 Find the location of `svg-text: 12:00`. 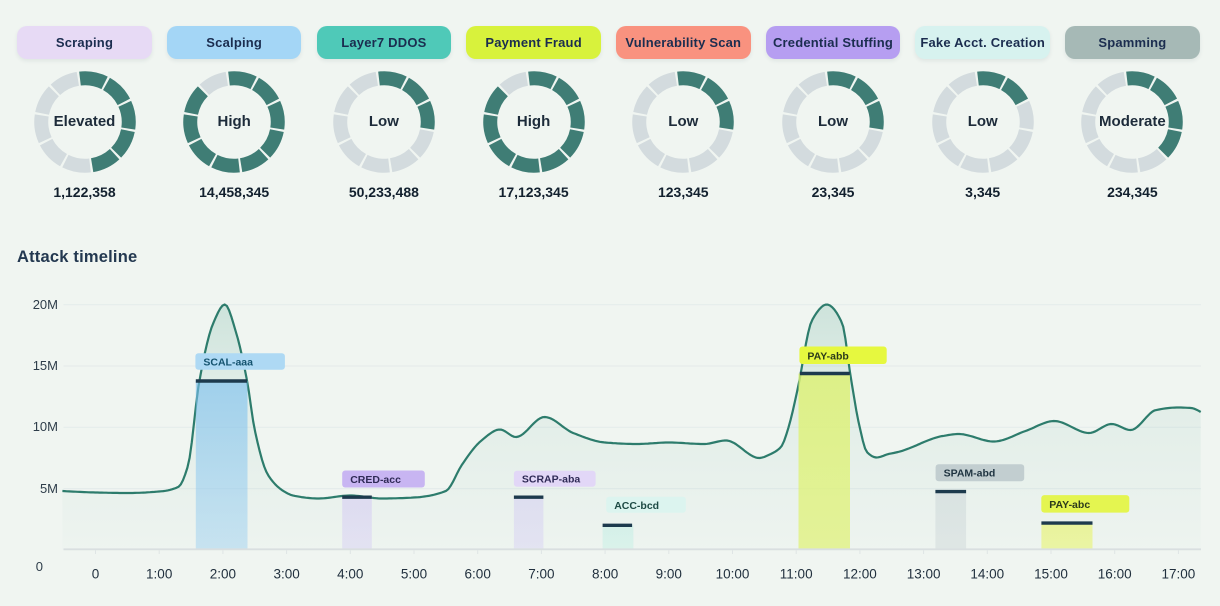

svg-text: 12:00 is located at coordinates (860, 574).